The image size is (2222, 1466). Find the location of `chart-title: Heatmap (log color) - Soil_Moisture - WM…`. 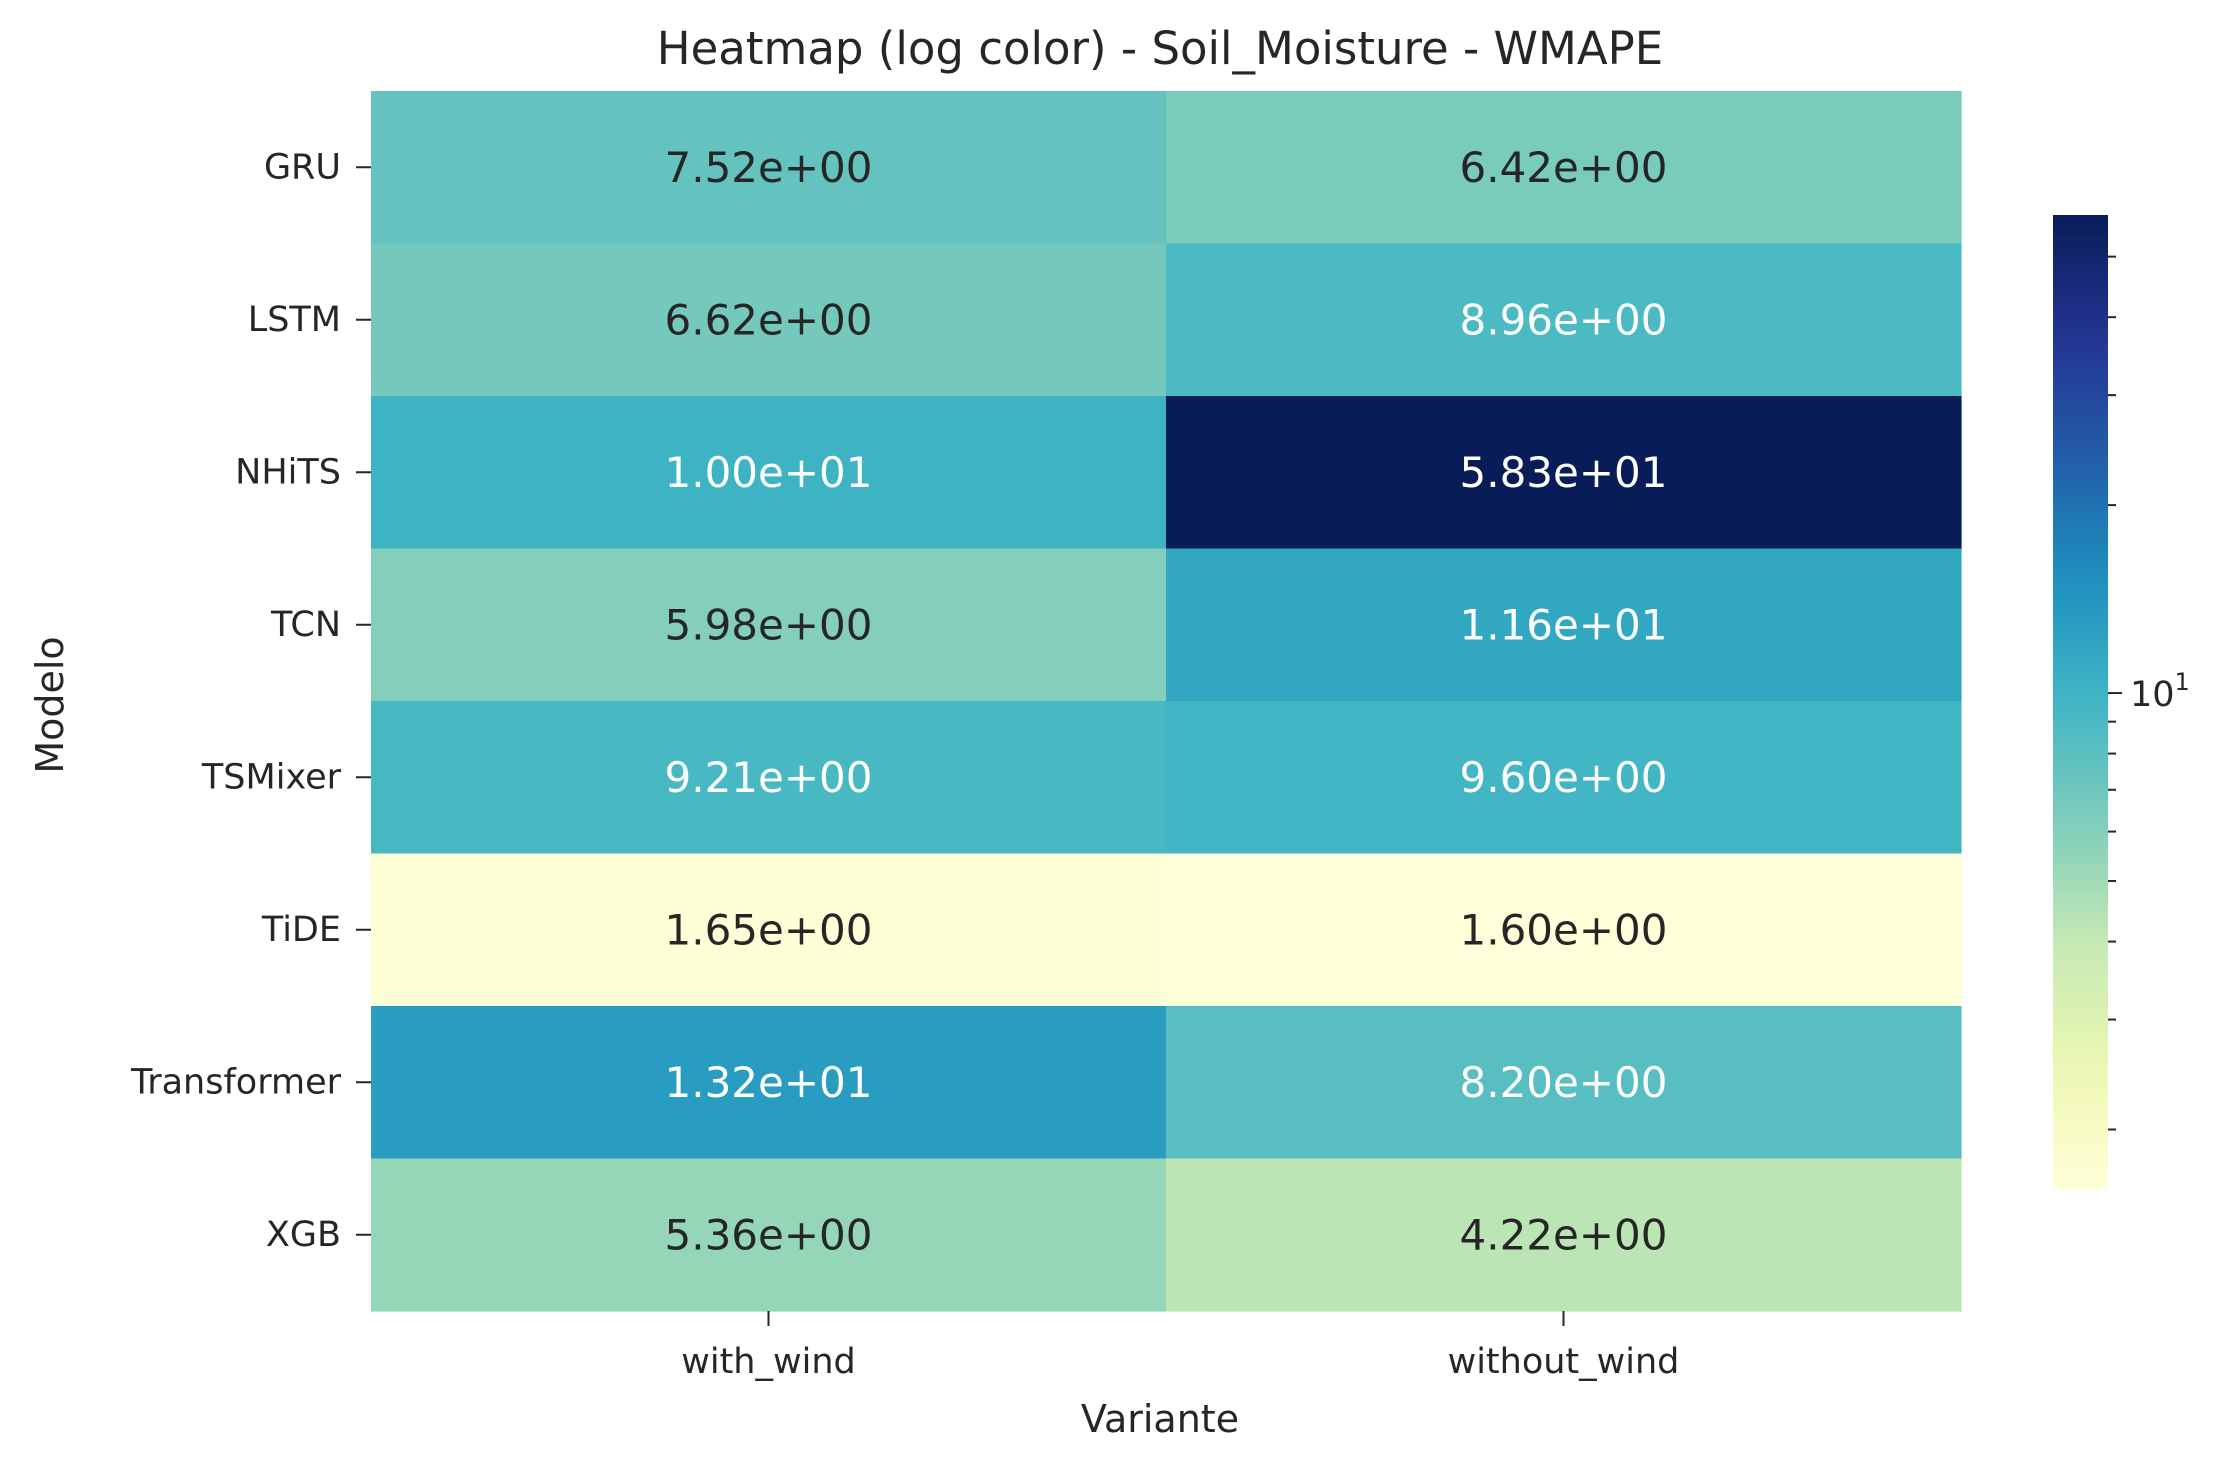

chart-title: Heatmap (log color) - Soil_Moisture - WM… is located at coordinates (1160, 48).